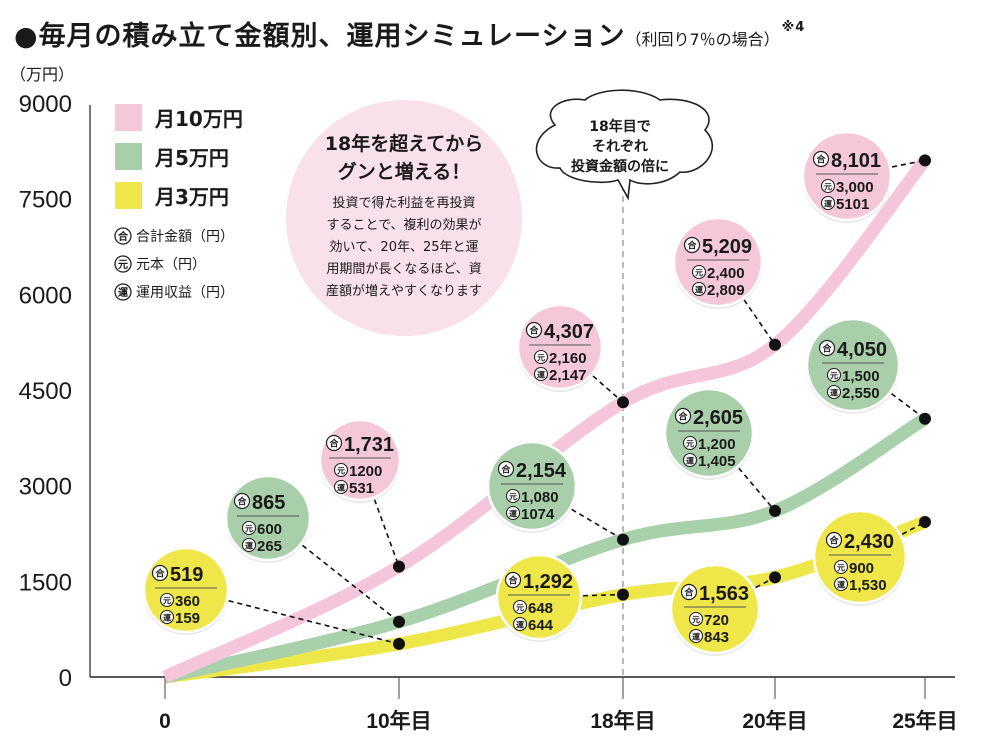 This screenshot has height=743, width=998. I want to click on value-bubble-pink: 合 4,307 元 2,160 運 2,147, so click(560, 347).